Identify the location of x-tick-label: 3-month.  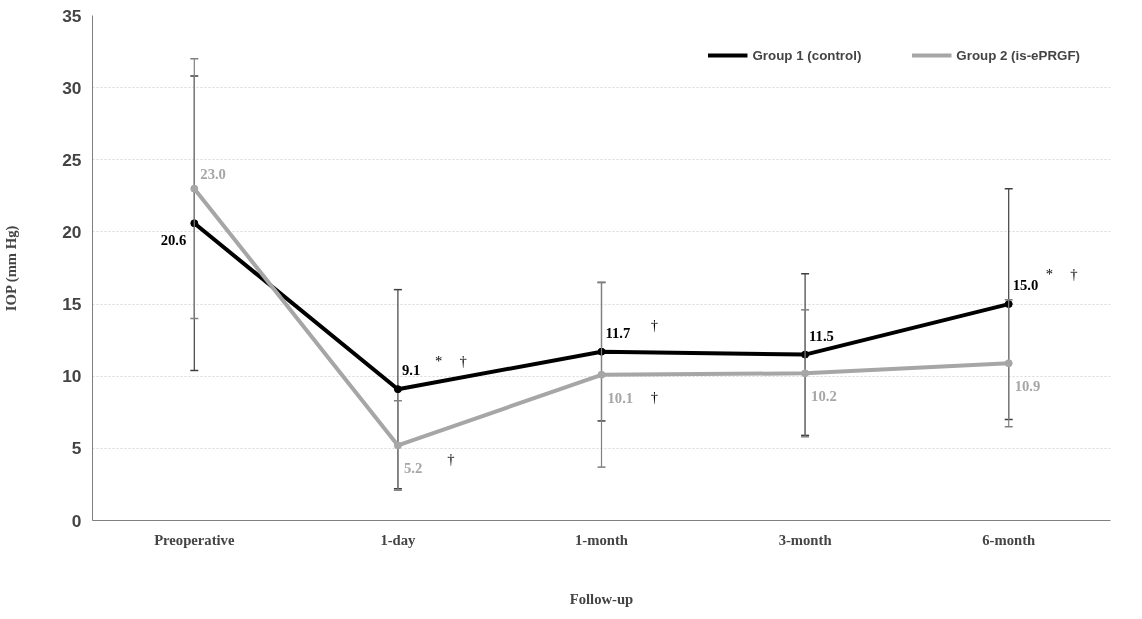
(805, 539).